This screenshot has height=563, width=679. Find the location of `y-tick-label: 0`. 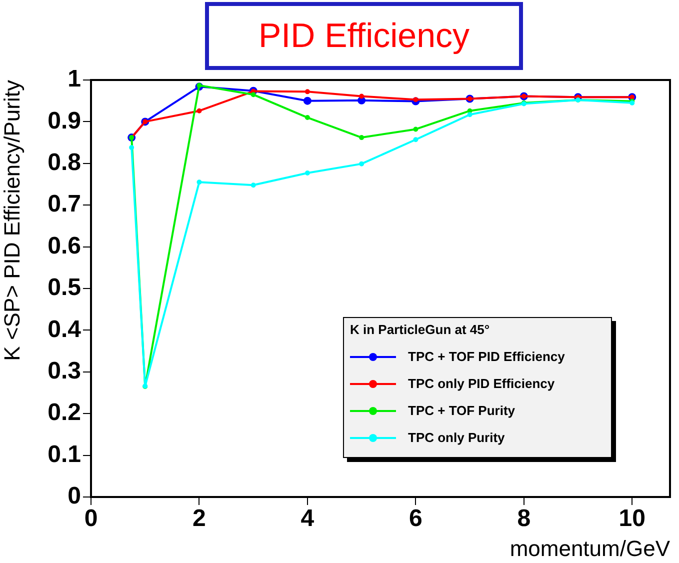

y-tick-label: 0 is located at coordinates (74, 496).